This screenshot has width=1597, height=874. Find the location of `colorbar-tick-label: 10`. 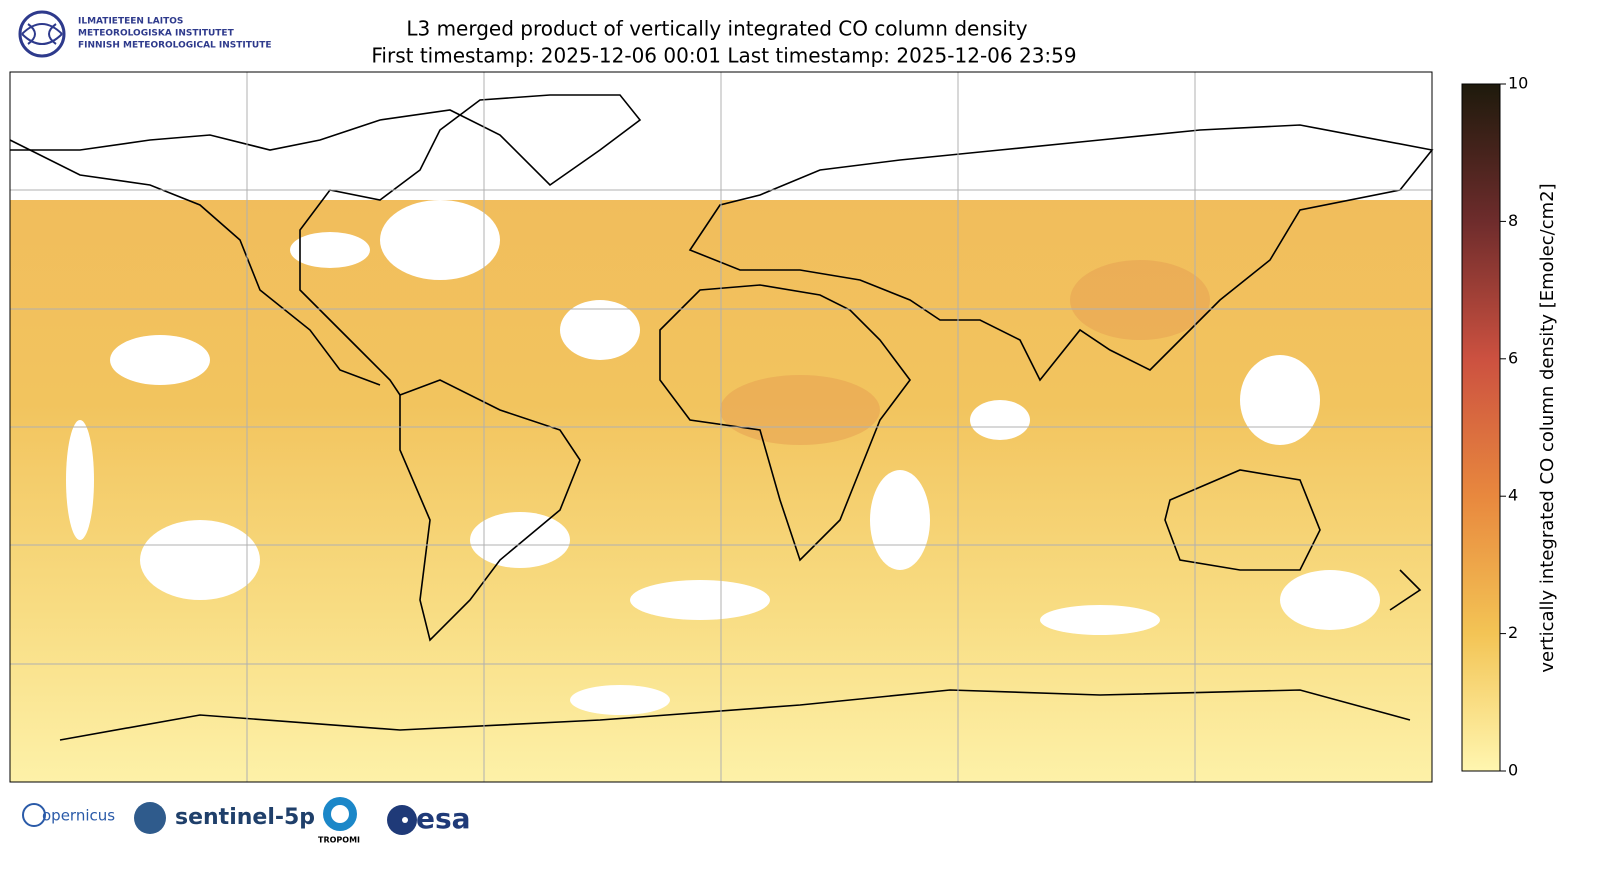

colorbar-tick-label: 10 is located at coordinates (1518, 83).